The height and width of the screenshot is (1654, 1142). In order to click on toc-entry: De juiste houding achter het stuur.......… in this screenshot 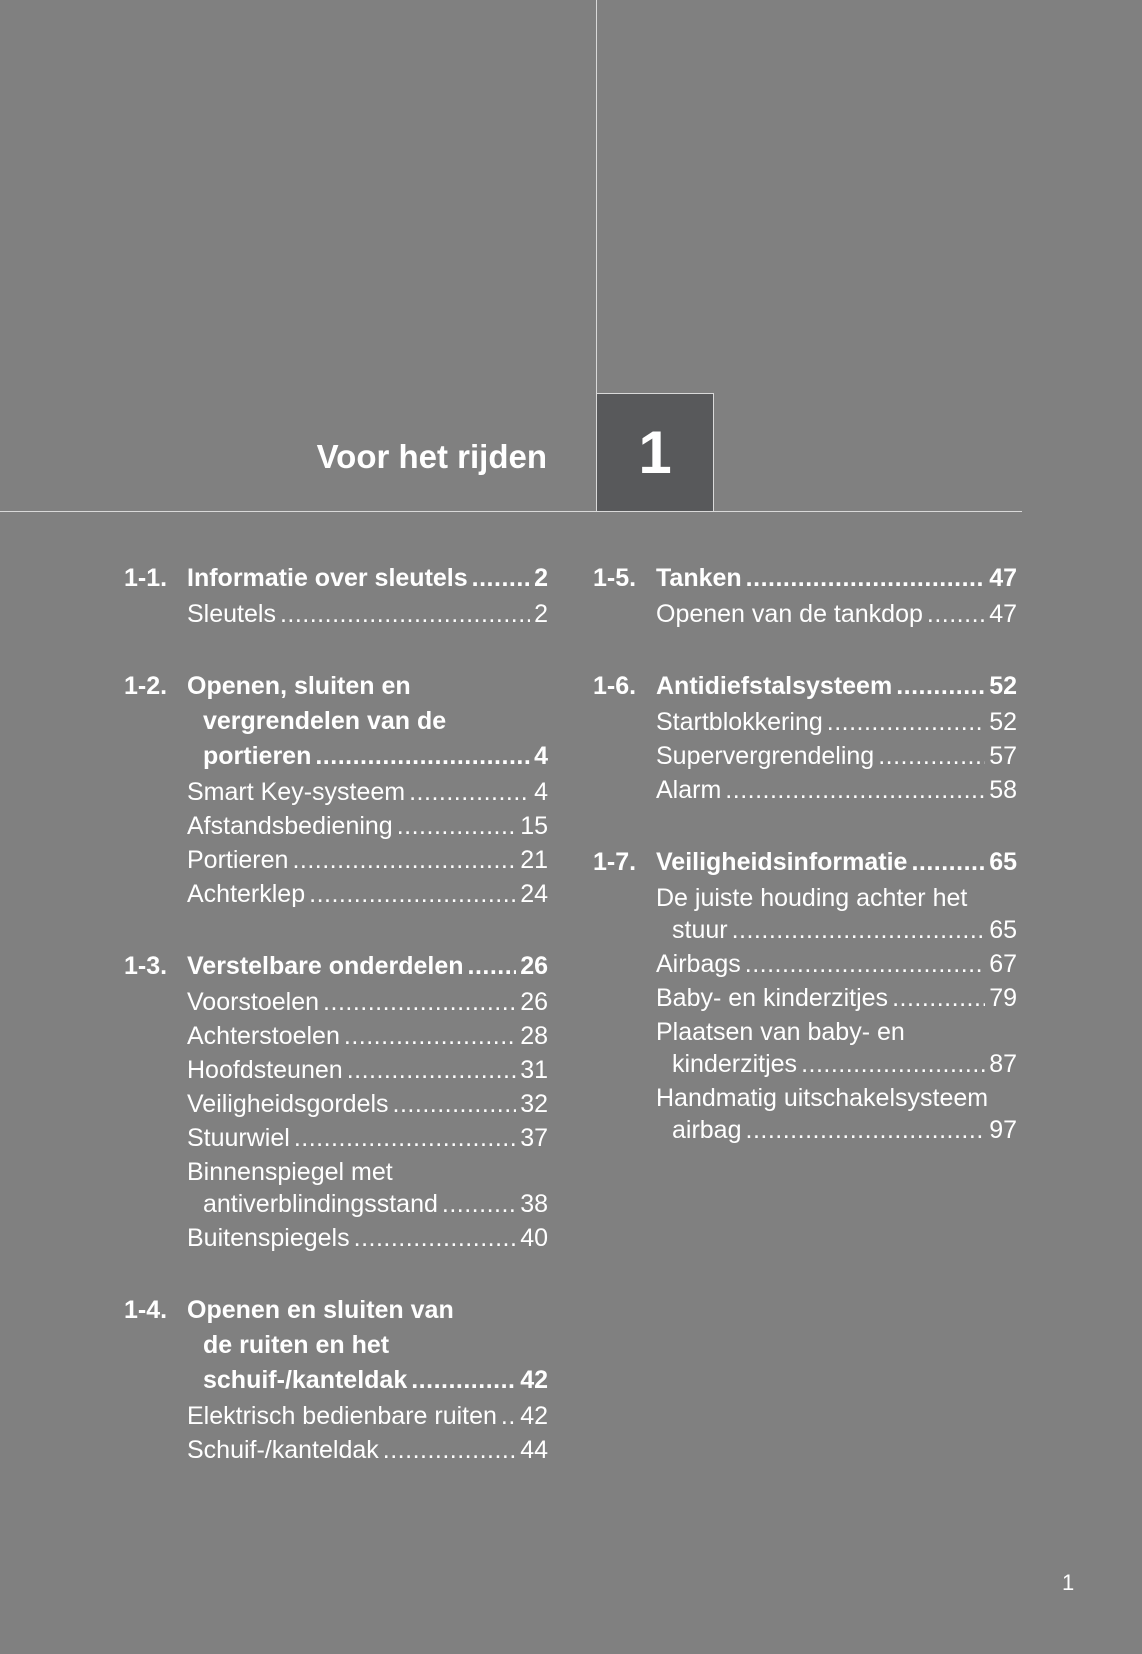, I will do `click(836, 914)`.